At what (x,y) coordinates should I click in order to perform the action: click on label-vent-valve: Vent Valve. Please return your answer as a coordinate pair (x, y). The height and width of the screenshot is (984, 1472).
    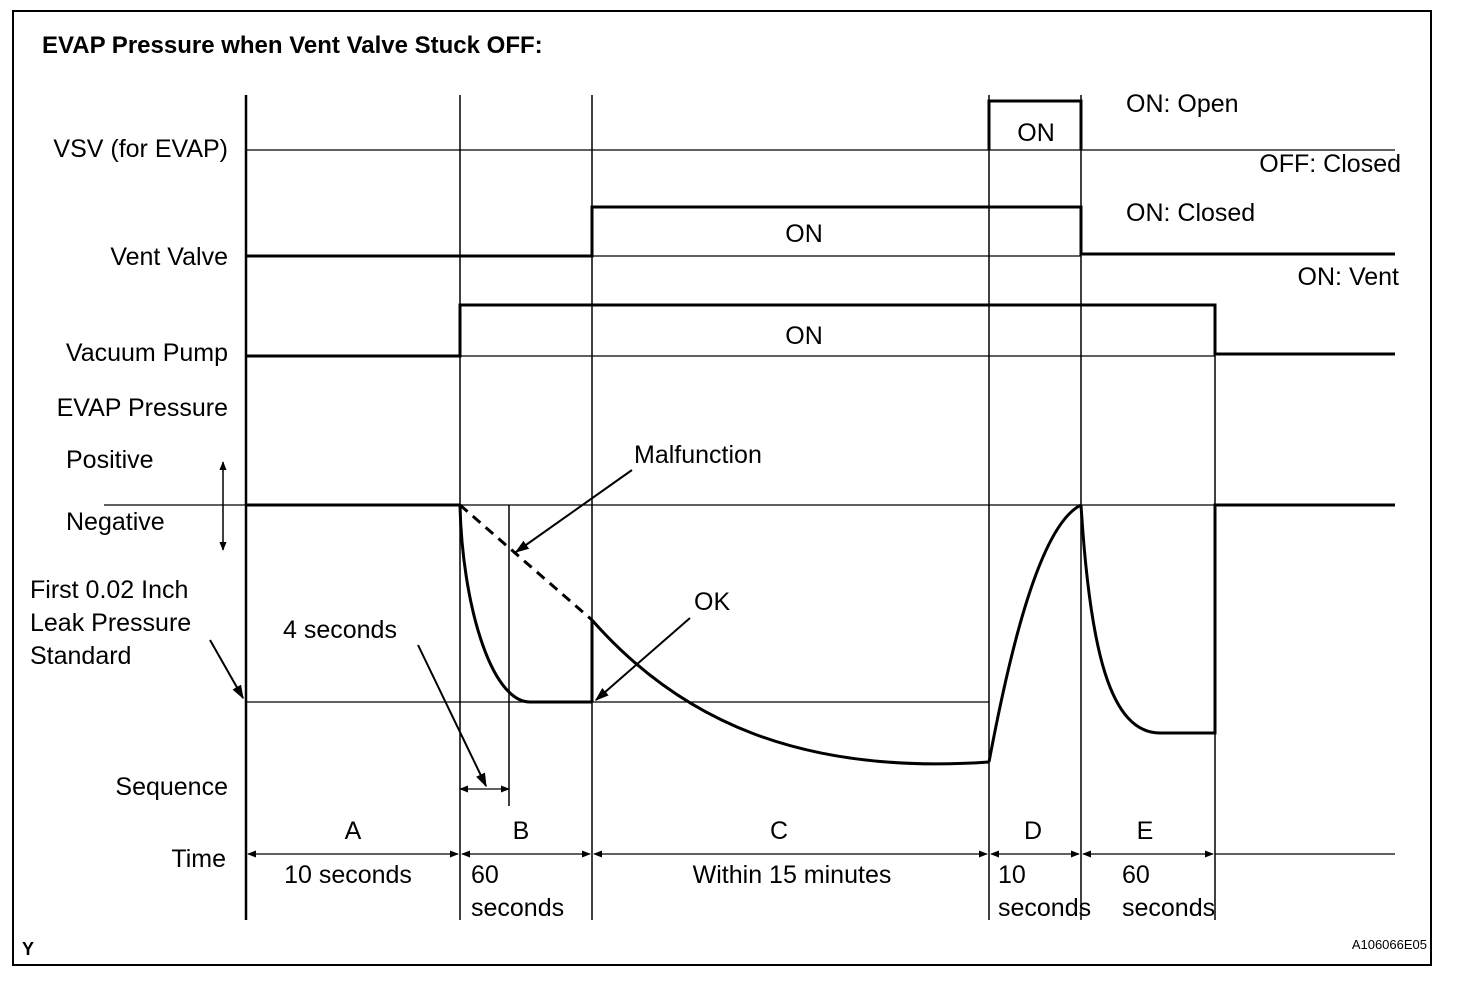
    Looking at the image, I should click on (169, 257).